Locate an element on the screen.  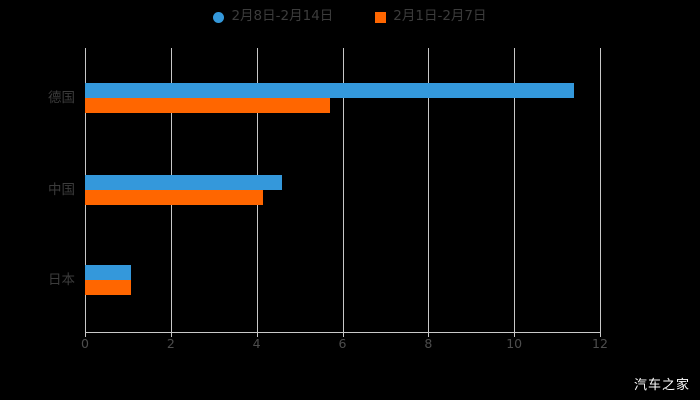
legend-label-blue: 2月8日-2月14日 is located at coordinates (282, 16).